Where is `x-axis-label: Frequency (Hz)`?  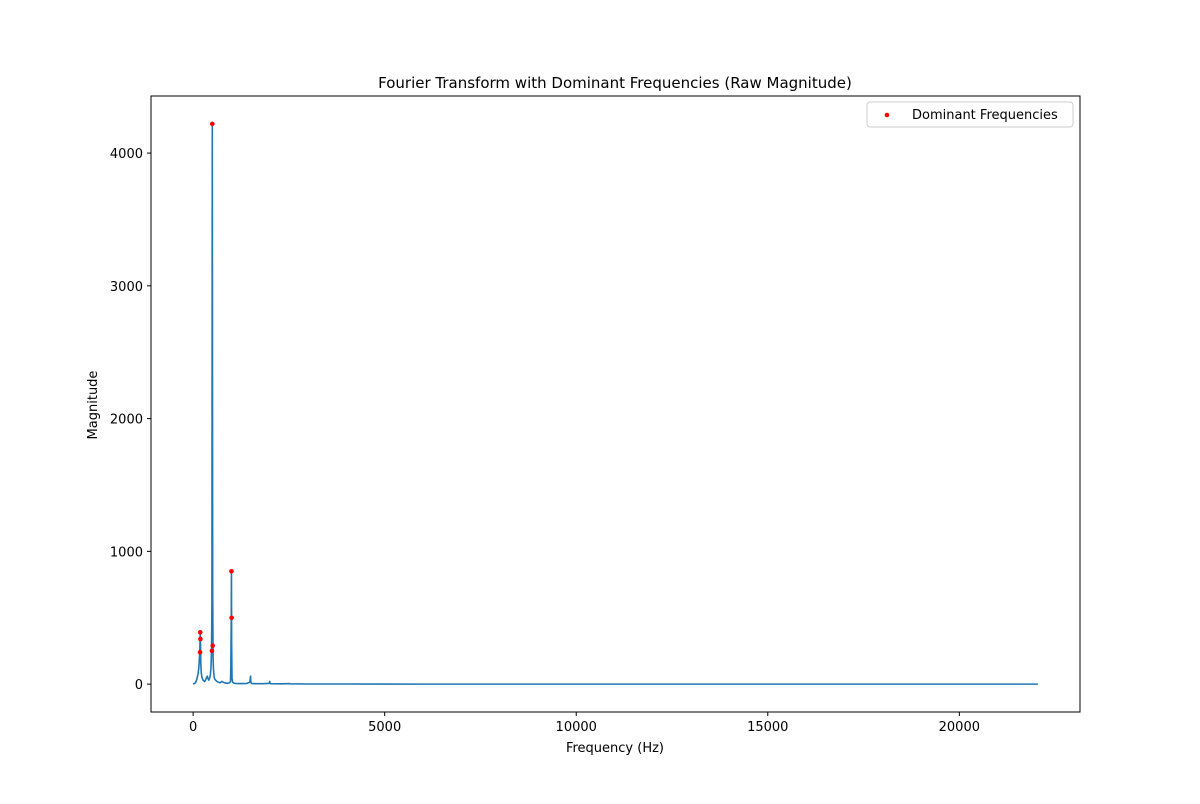
x-axis-label: Frequency (Hz) is located at coordinates (615, 748).